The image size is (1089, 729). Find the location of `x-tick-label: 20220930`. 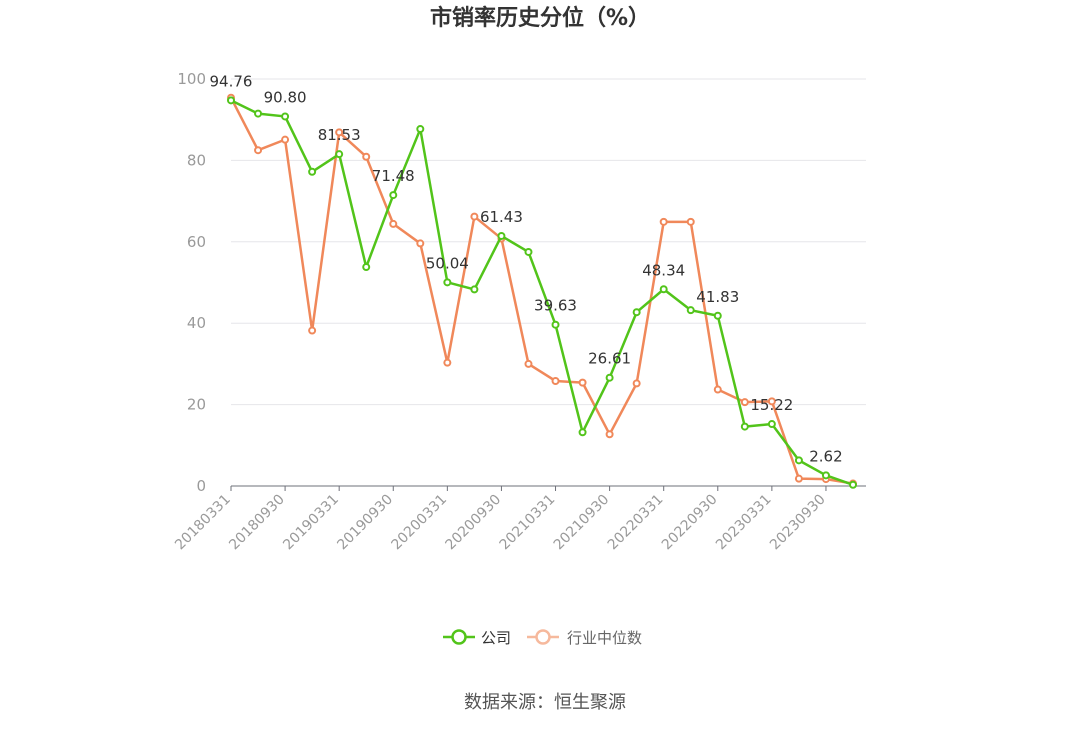

x-tick-label: 20220930 is located at coordinates (690, 523).